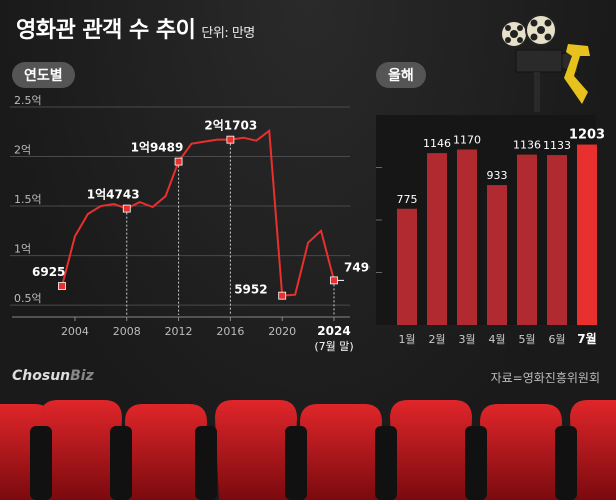  I want to click on bar-value-label: 933, so click(497, 175).